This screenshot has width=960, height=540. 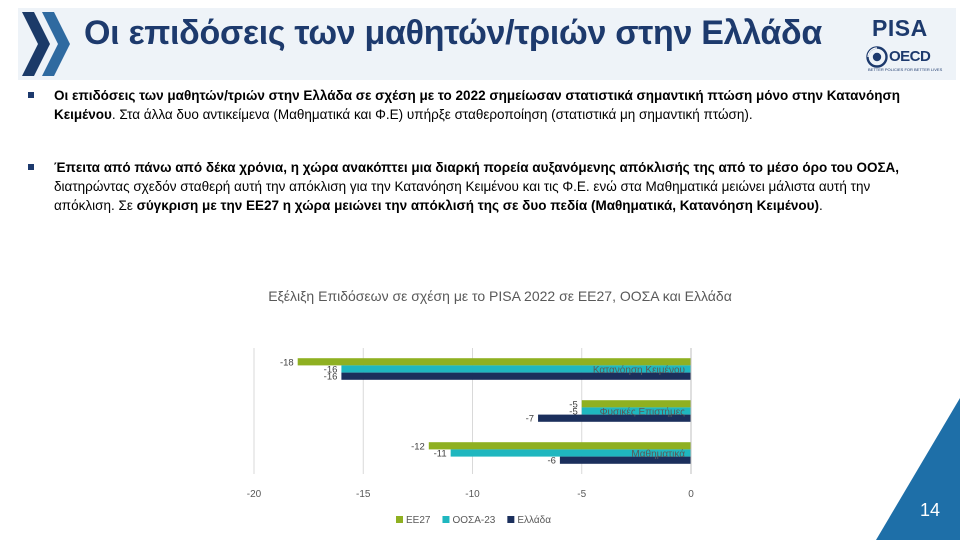 What do you see at coordinates (534, 520) in the screenshot?
I see `legend-entry: Ελλάδα` at bounding box center [534, 520].